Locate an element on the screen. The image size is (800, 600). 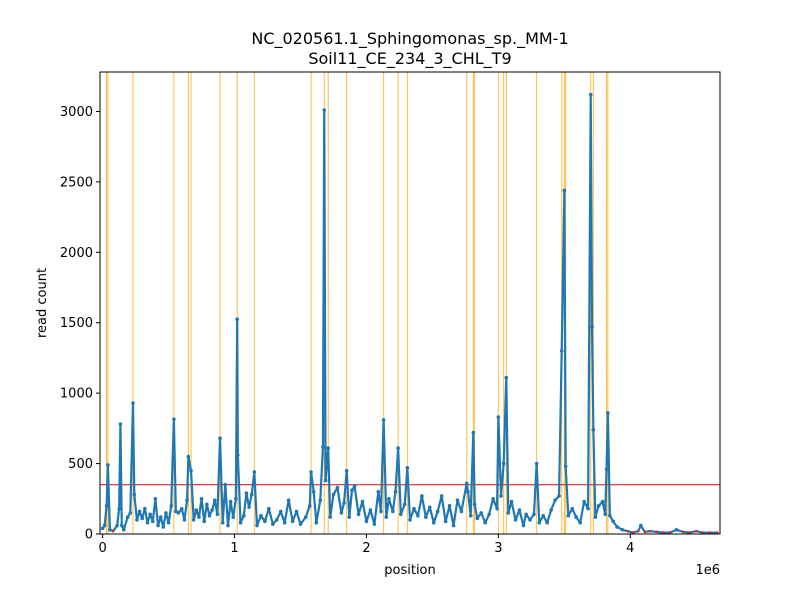
x-tick-label-1: 1 is located at coordinates (234, 548).